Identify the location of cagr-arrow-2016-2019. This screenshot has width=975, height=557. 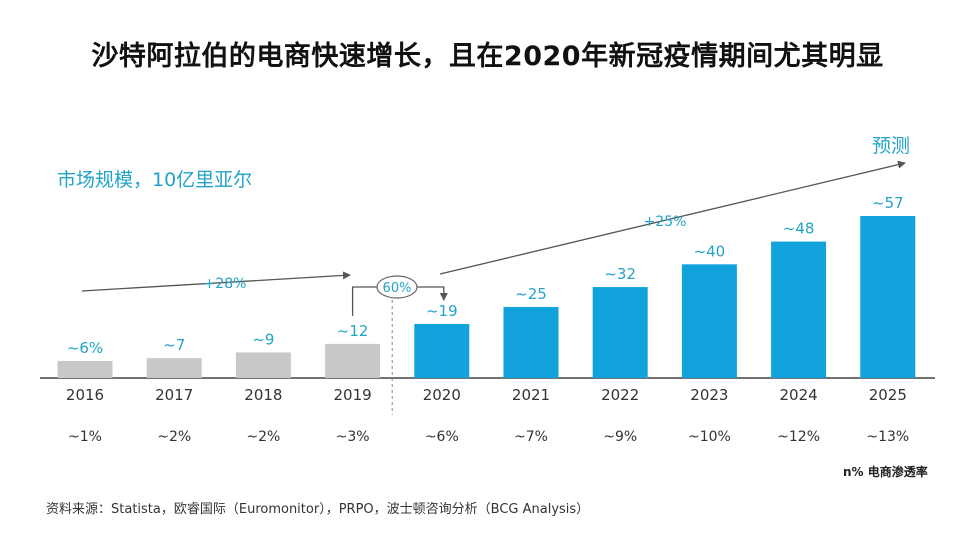
(216, 281).